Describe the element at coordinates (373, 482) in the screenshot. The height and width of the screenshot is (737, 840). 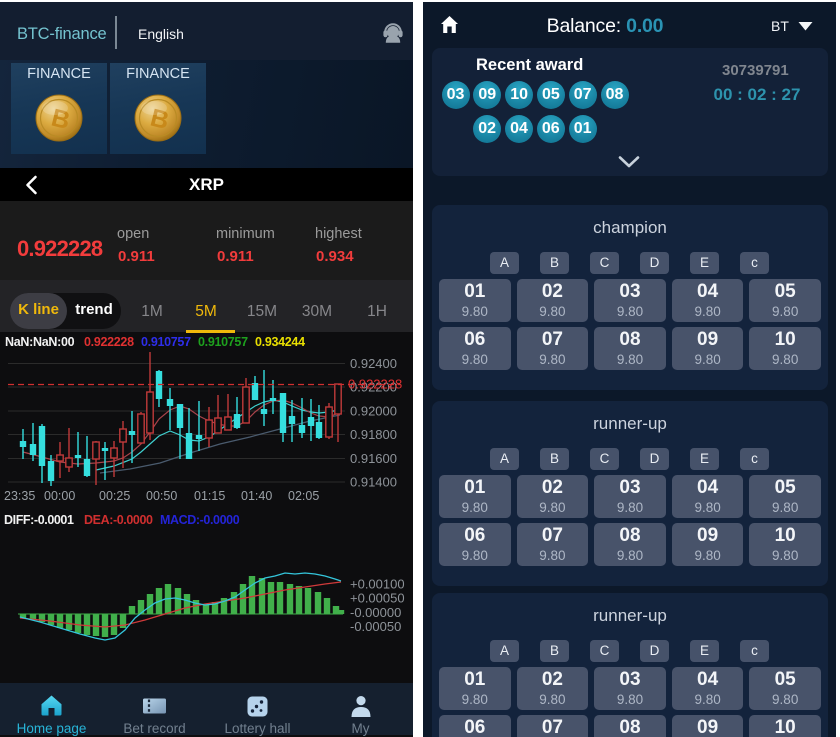
I see `svg-text: 0.91400` at that location.